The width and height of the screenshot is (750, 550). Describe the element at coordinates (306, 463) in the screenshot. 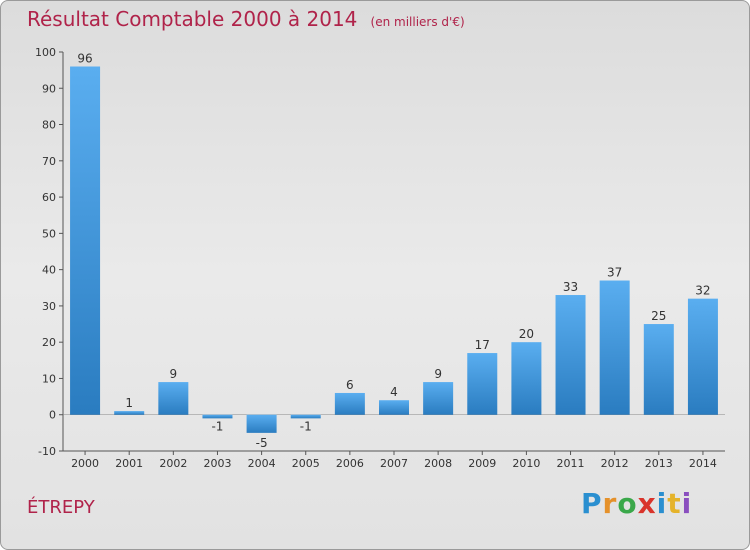

I see `x-tick-label-2005: 2005` at that location.